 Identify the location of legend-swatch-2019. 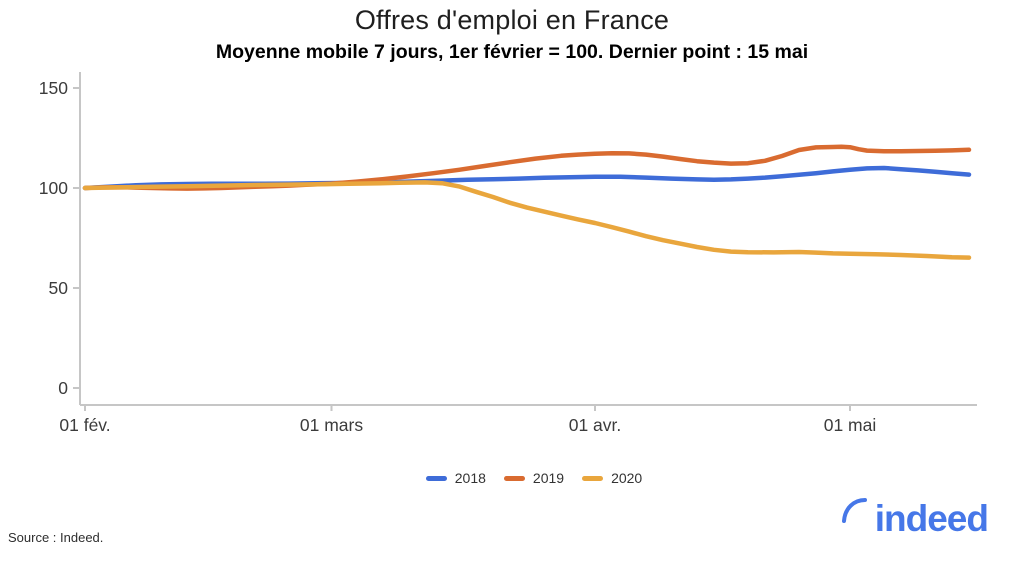
(514, 478).